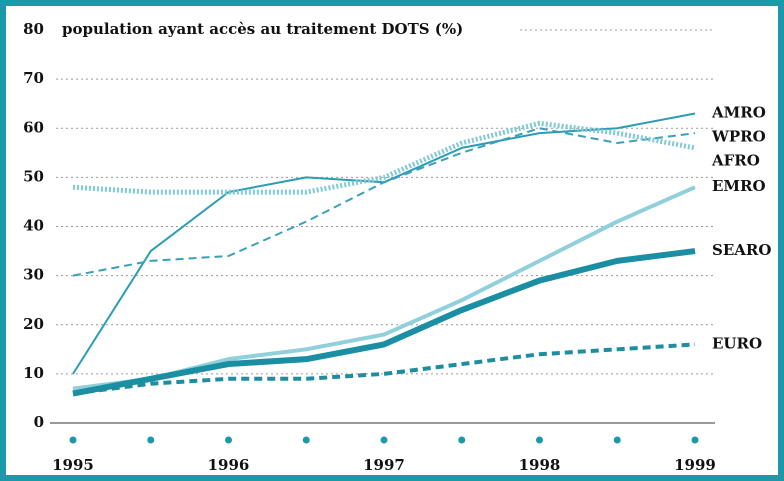 The width and height of the screenshot is (784, 481). What do you see at coordinates (33, 176) in the screenshot?
I see `y-tick-label: 50` at bounding box center [33, 176].